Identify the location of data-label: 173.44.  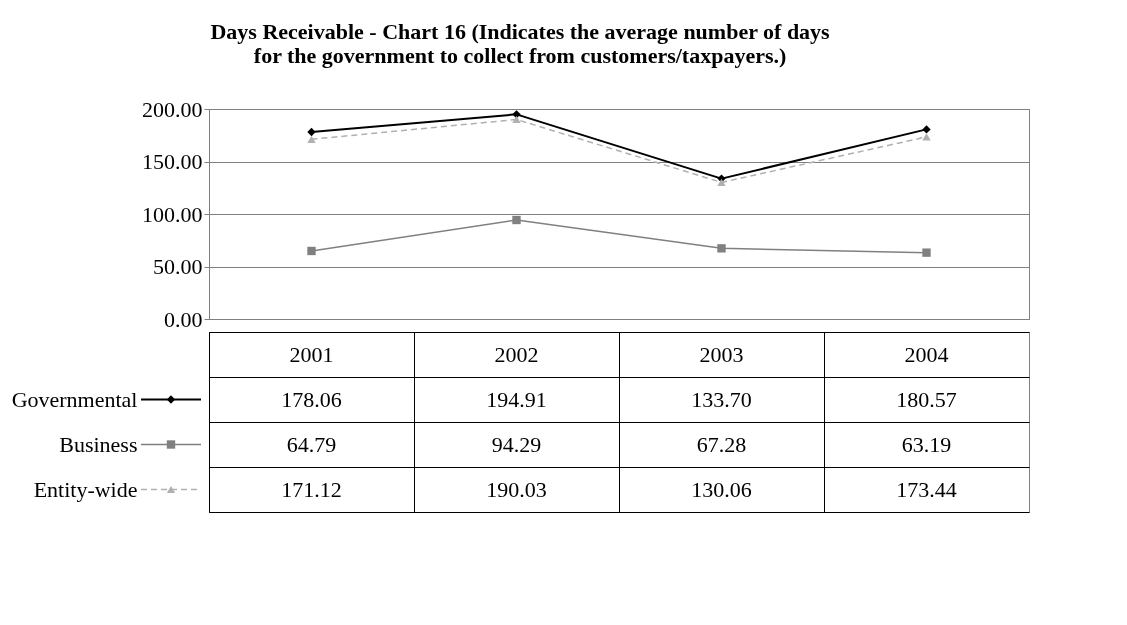
(926, 489).